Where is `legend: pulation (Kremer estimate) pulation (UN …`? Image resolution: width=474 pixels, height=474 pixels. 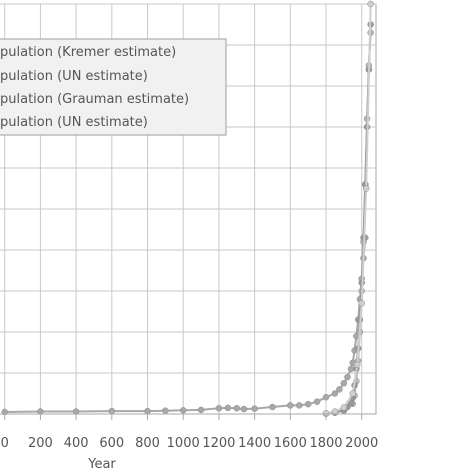 legend: pulation (Kremer estimate) pulation (UN … is located at coordinates (113, 87).